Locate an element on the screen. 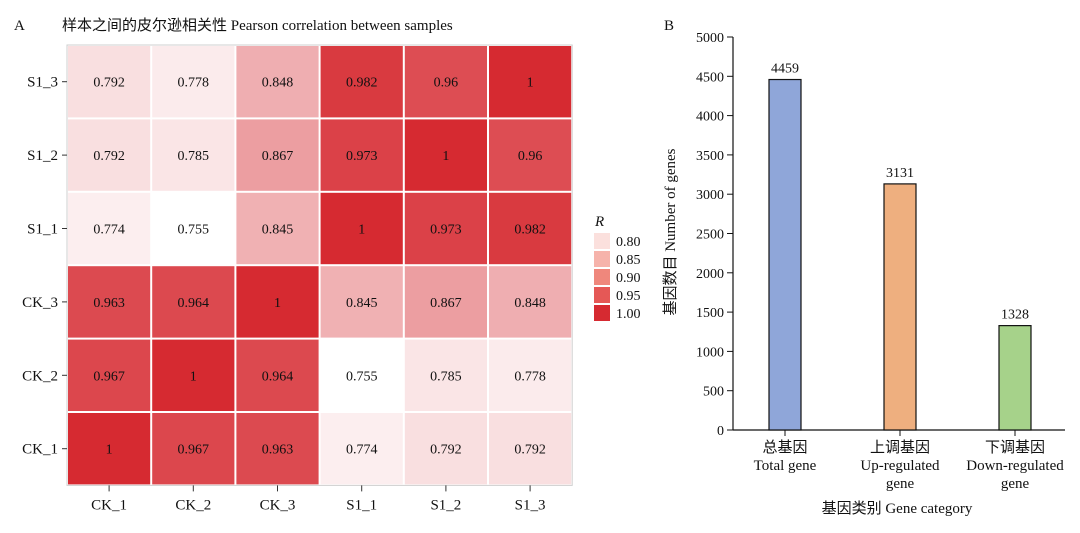  bar-y-tick-label: 1500 is located at coordinates (710, 313).